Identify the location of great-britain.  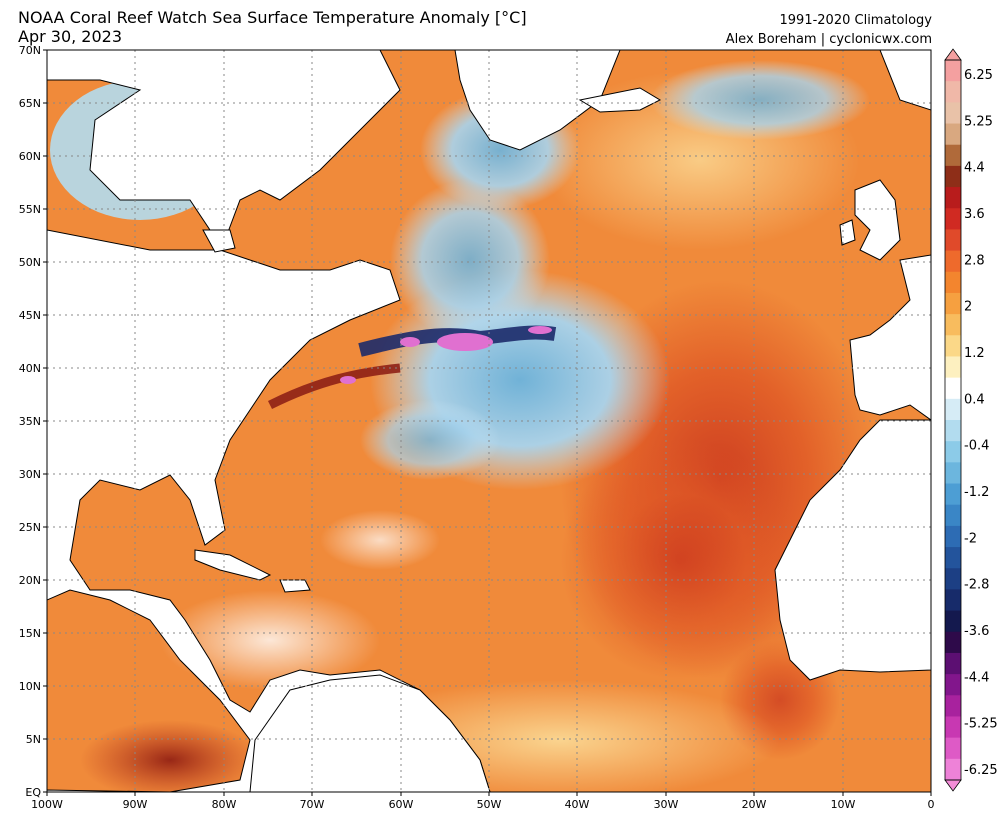
(877, 220).